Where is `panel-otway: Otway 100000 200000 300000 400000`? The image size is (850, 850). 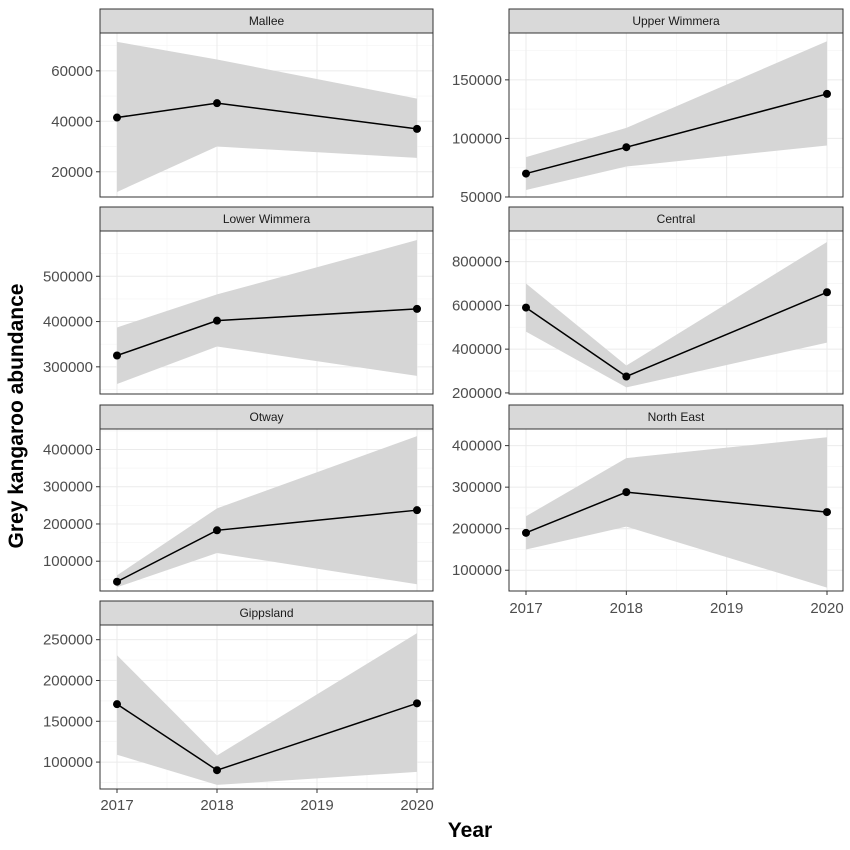 panel-otway: Otway 100000 200000 300000 400000 is located at coordinates (238, 498).